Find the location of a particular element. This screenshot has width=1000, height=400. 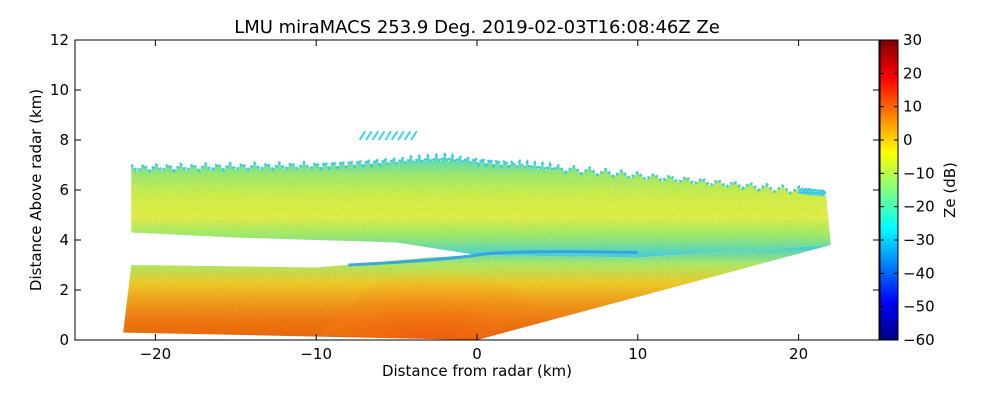

x-axis-label: Distance from radar (km) is located at coordinates (477, 371).